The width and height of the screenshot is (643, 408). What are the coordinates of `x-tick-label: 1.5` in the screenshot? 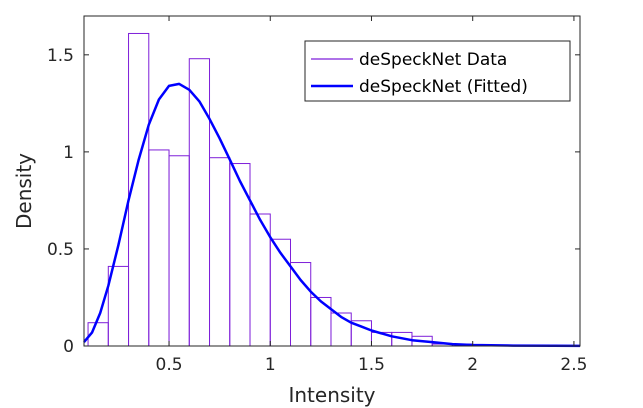 It's located at (371, 365).